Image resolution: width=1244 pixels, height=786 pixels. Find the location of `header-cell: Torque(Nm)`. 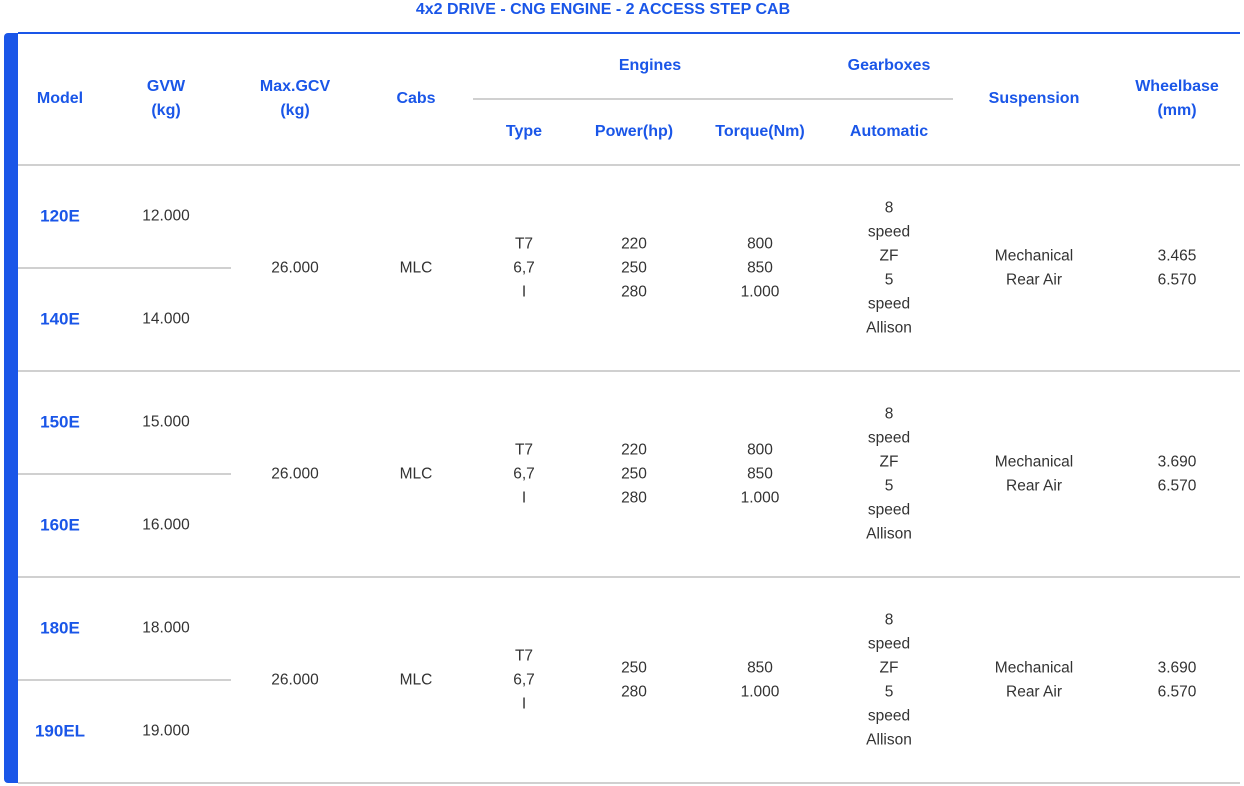

header-cell: Torque(Nm) is located at coordinates (760, 131).